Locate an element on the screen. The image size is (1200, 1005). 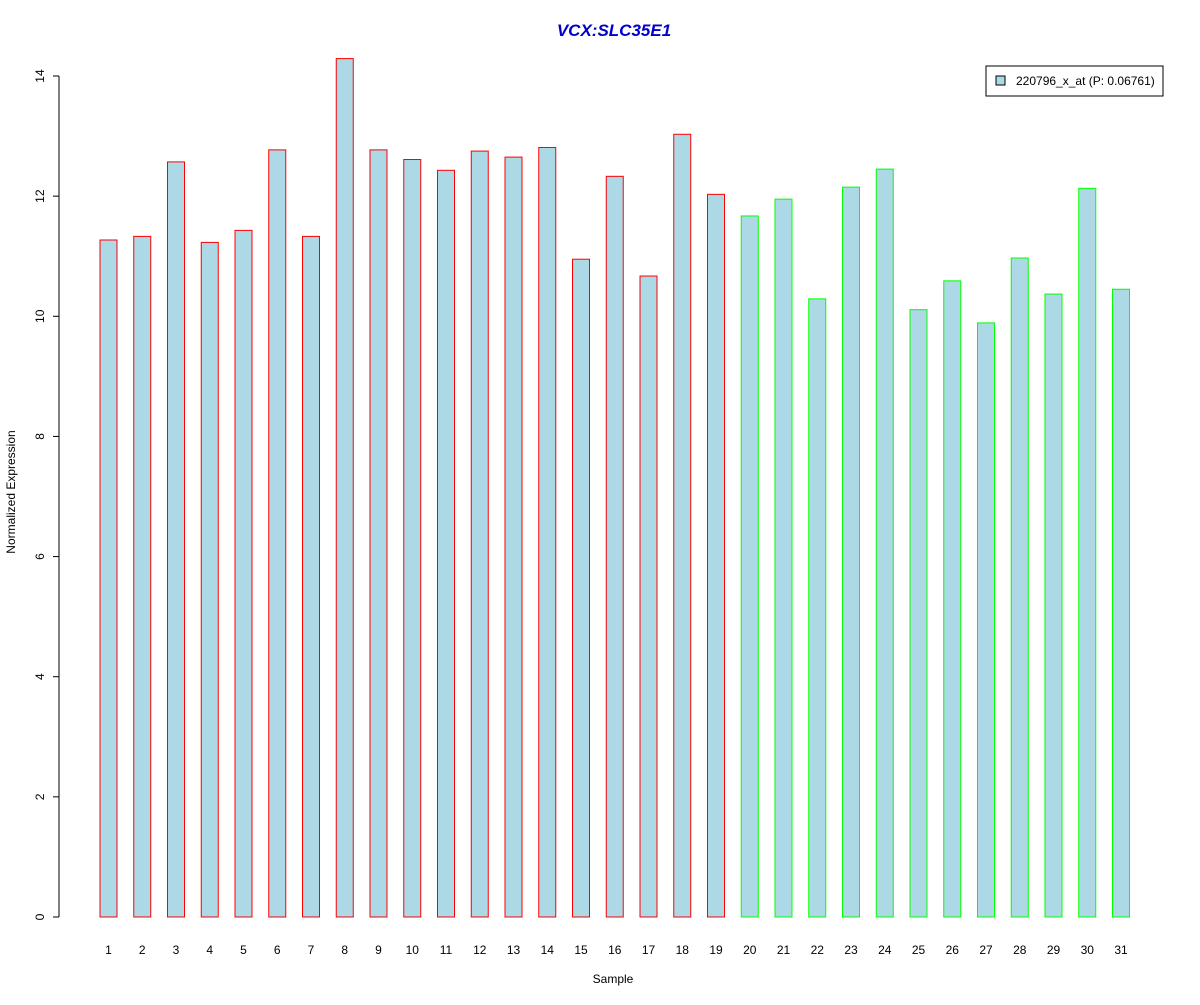
x-tick-label: 28 is located at coordinates (1020, 950).